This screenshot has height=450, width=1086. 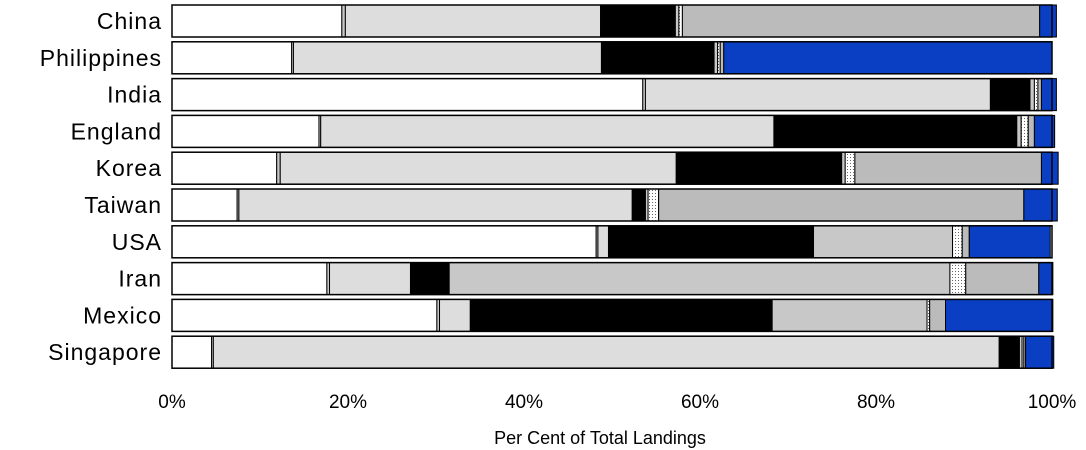 I want to click on bar-england, so click(x=613, y=131).